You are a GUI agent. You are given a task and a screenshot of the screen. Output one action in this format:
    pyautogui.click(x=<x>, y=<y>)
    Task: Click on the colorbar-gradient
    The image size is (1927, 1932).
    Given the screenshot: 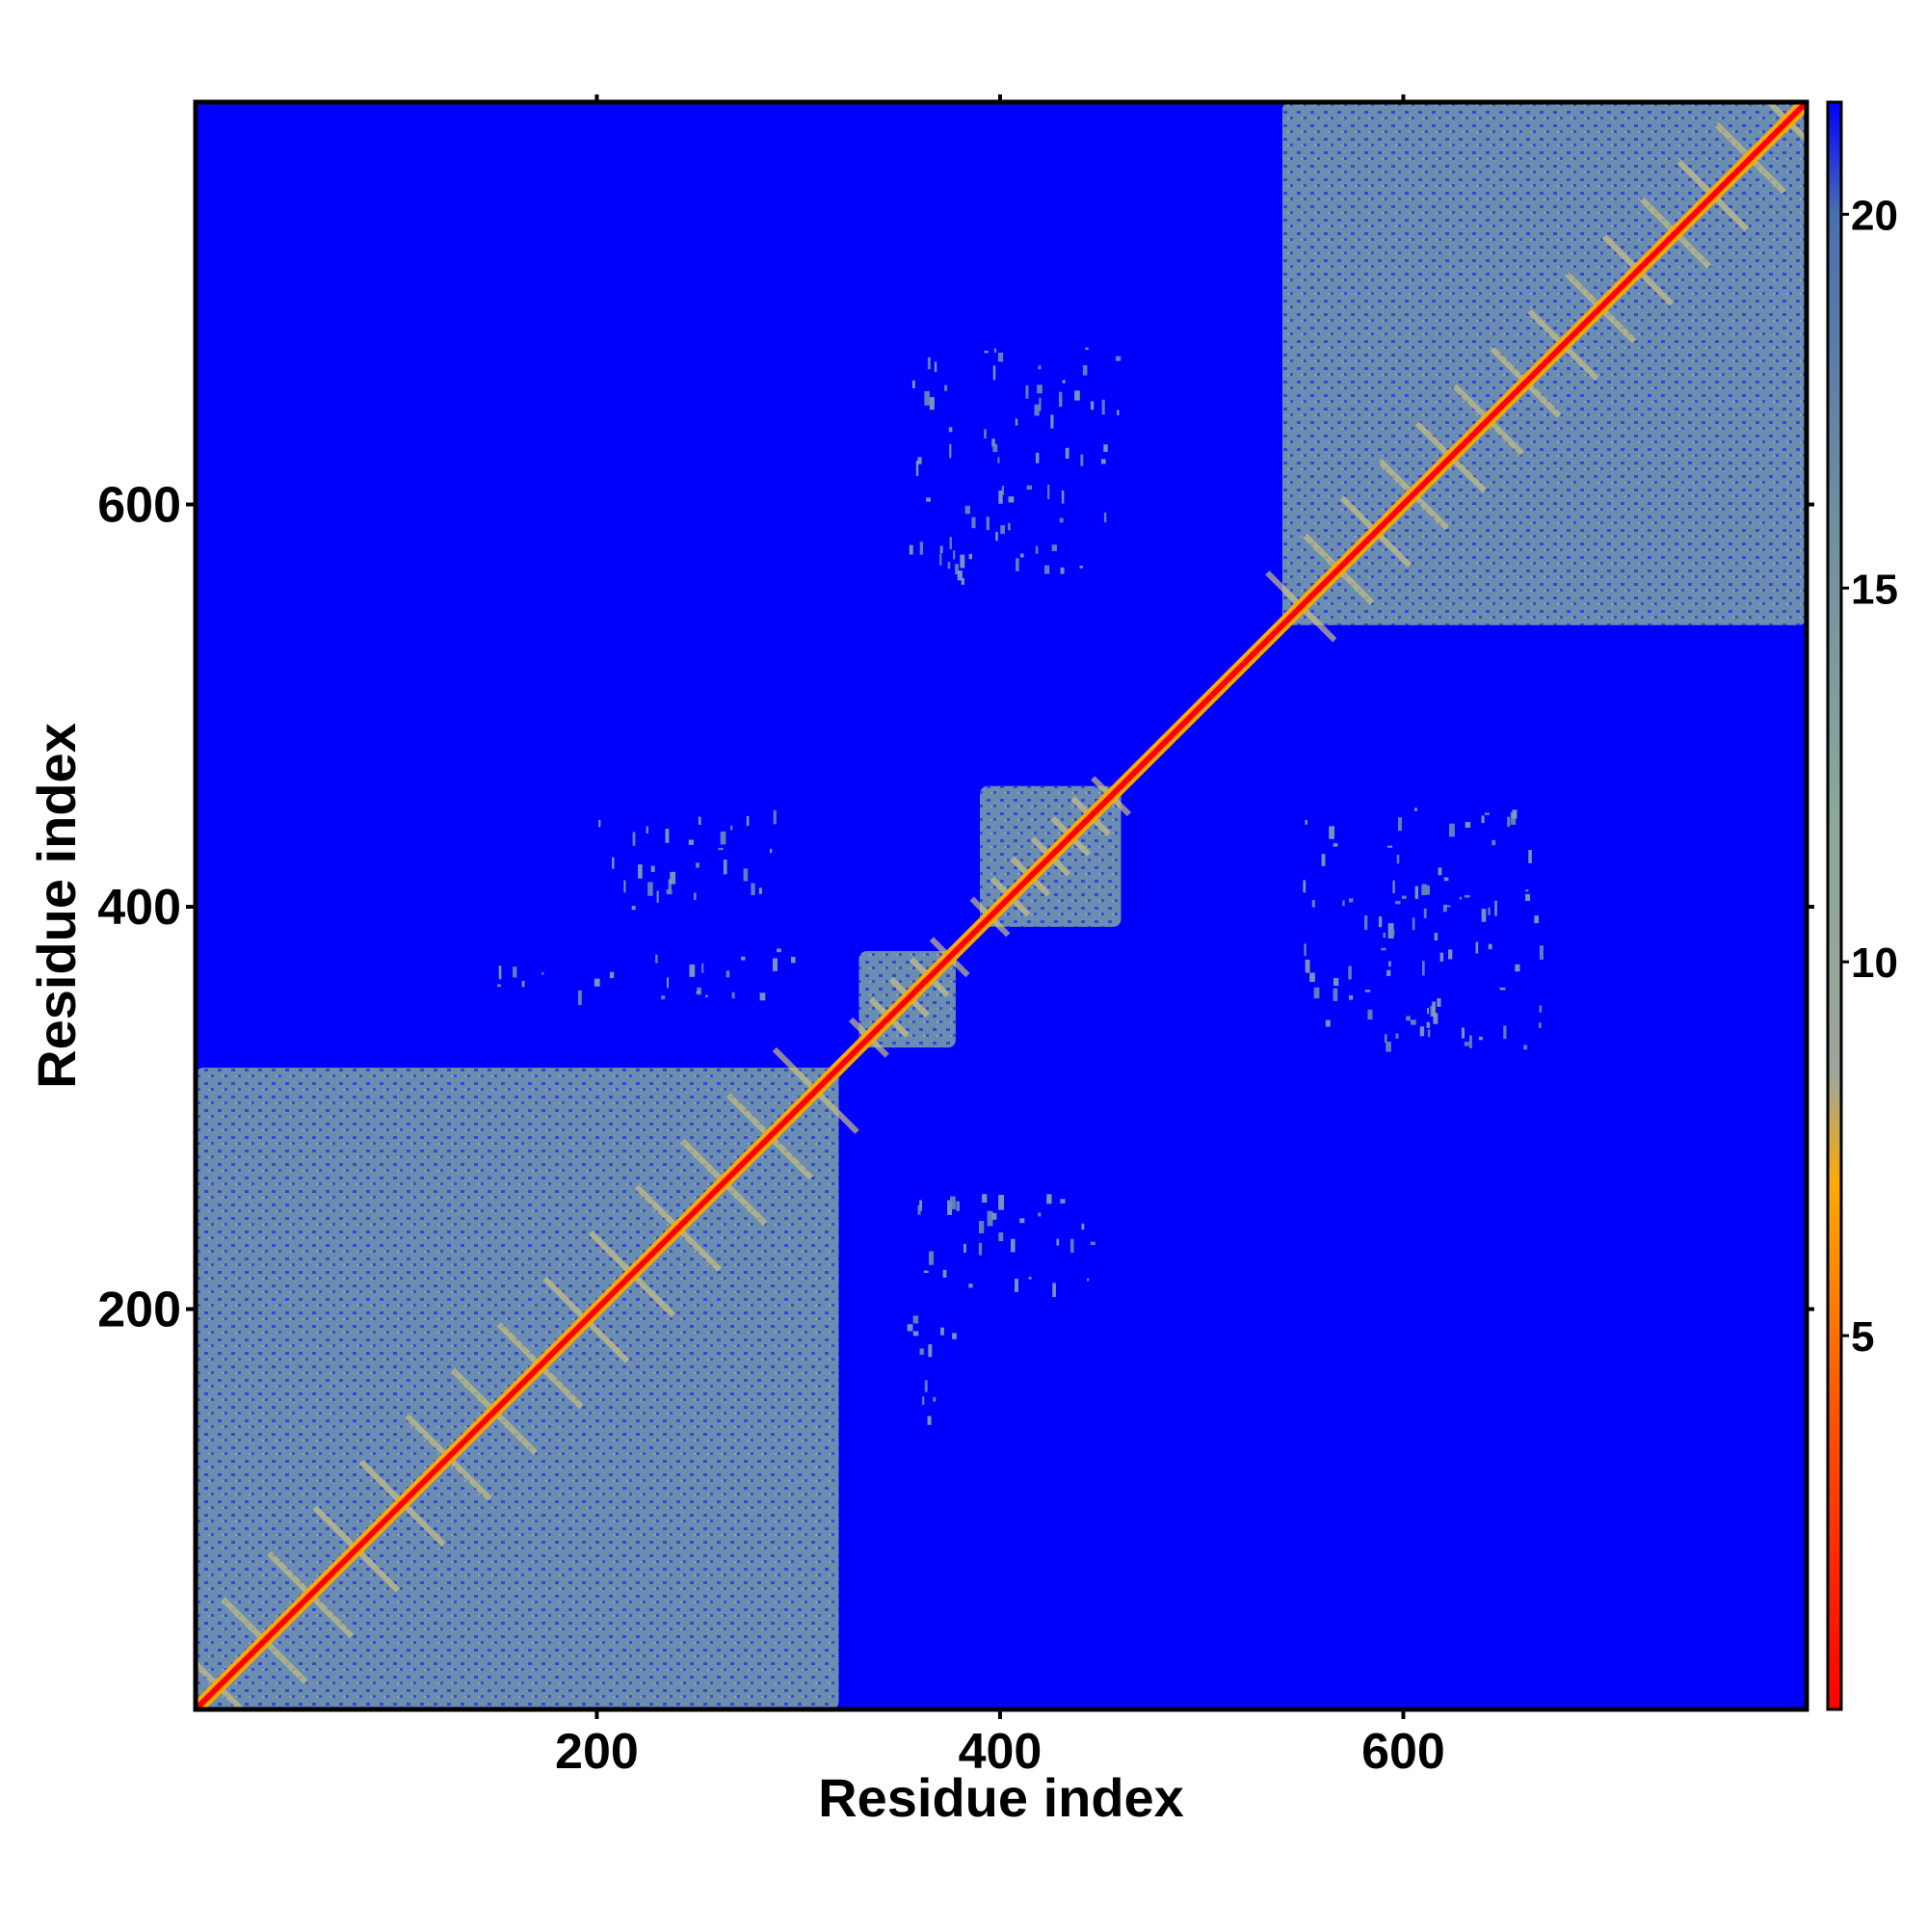 What is the action you would take?
    pyautogui.click(x=1835, y=905)
    